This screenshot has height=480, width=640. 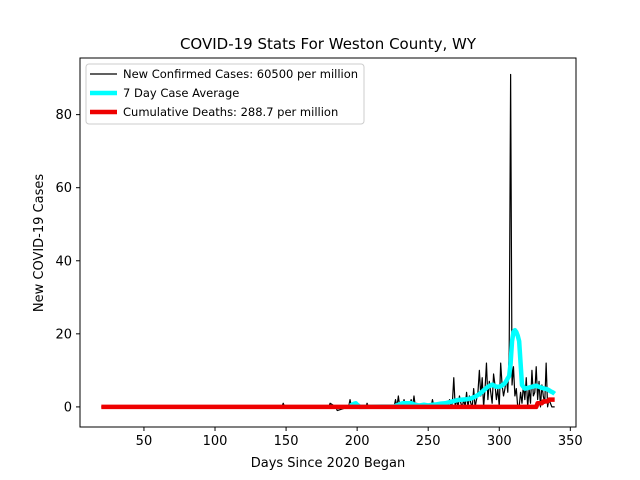 What do you see at coordinates (63, 334) in the screenshot?
I see `y-tick-label: 20` at bounding box center [63, 334].